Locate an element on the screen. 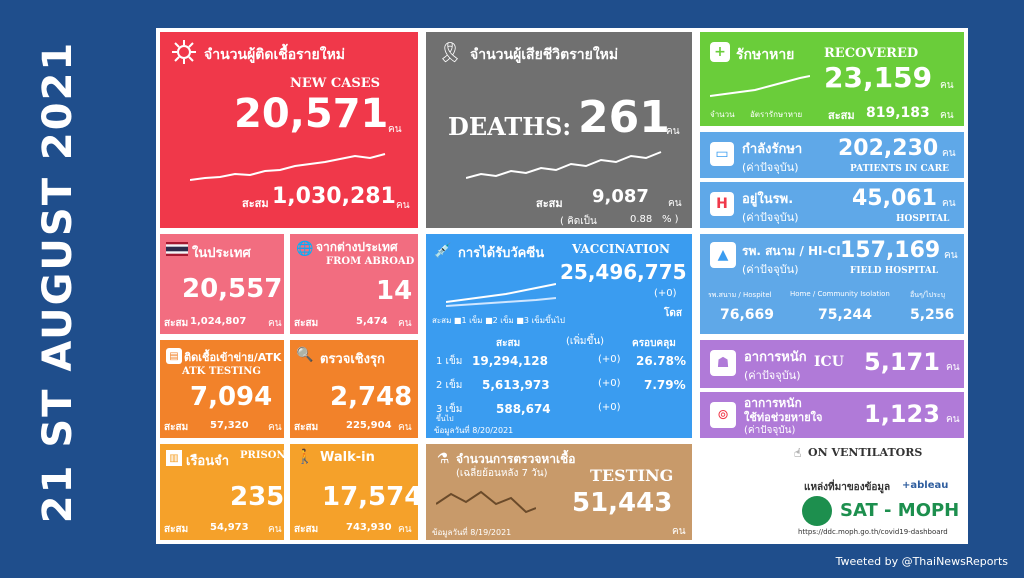 This screenshot has height=578, width=1024. ventilator-unit: คน is located at coordinates (953, 419).